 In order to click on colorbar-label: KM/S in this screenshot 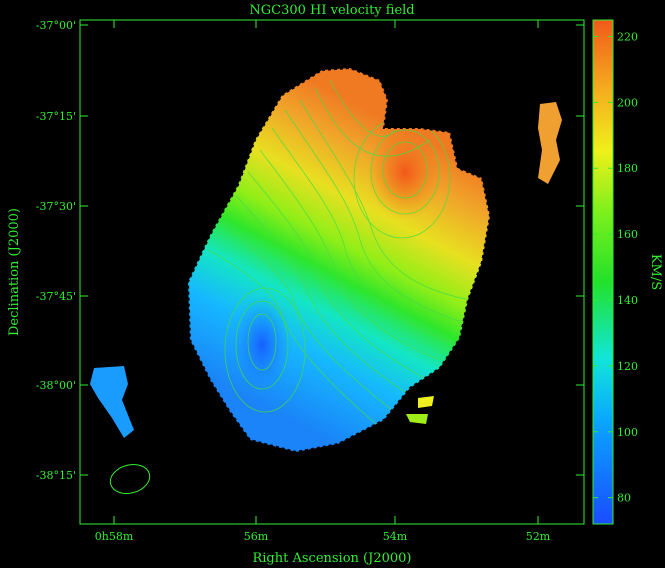, I will do `click(655, 272)`.